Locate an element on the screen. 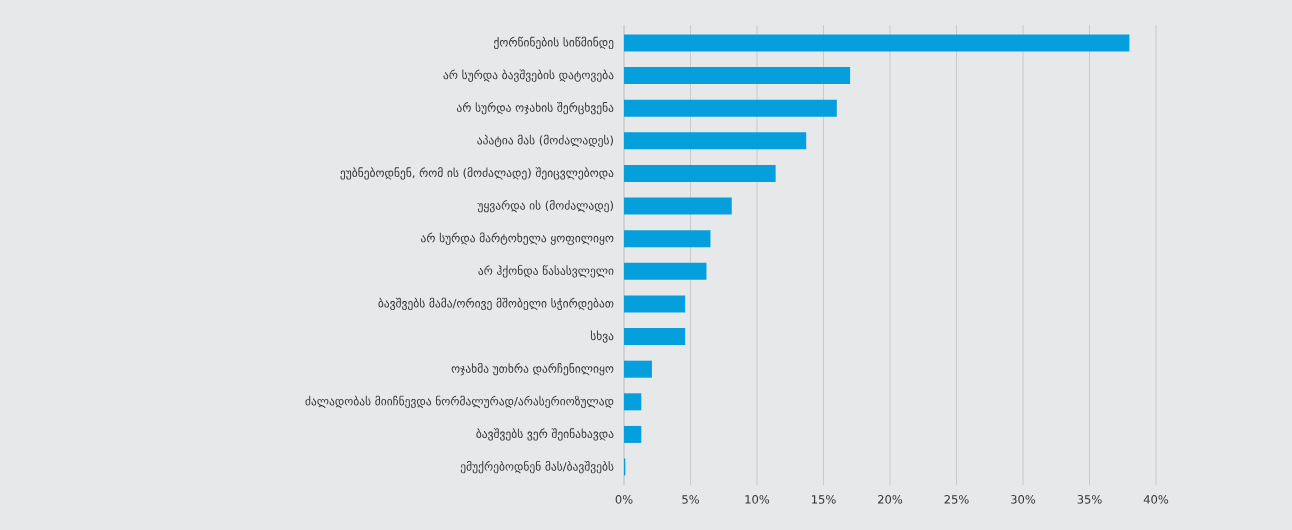 The height and width of the screenshot is (530, 1292). x-tick-label: 25% is located at coordinates (956, 499).